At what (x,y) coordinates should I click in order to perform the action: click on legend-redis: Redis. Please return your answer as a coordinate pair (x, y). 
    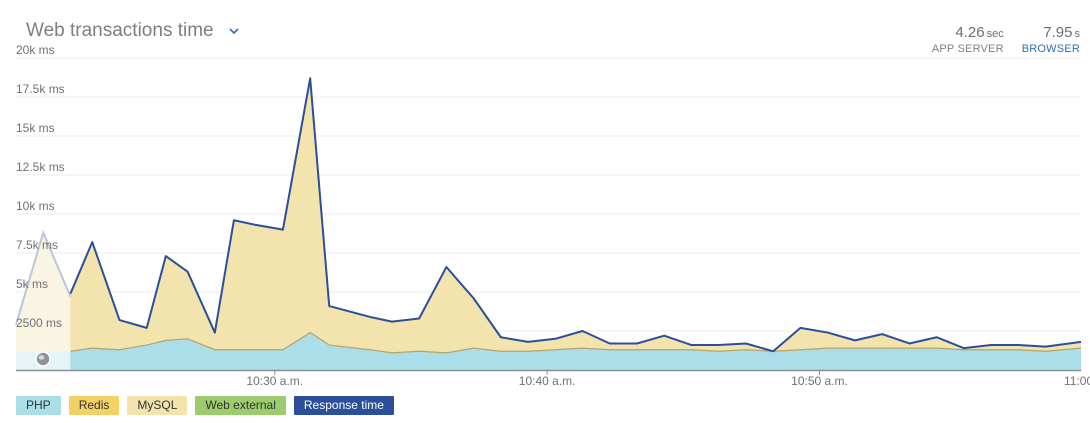
    Looking at the image, I should click on (94, 405).